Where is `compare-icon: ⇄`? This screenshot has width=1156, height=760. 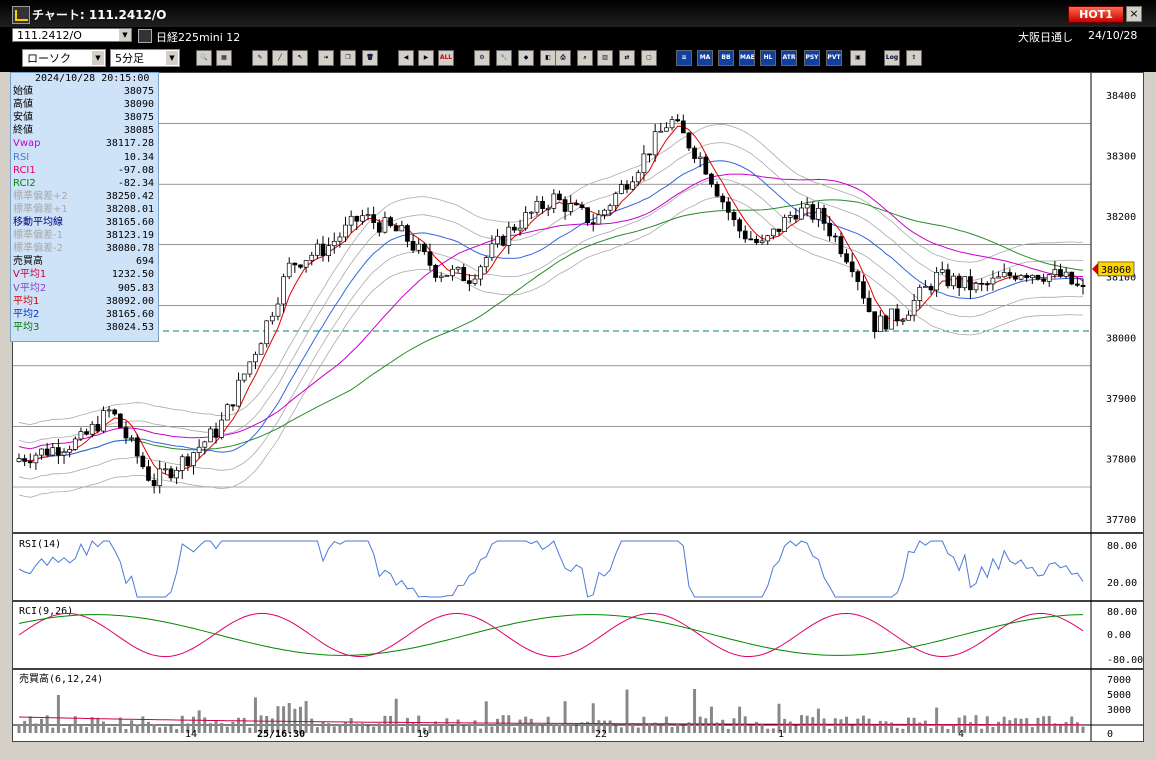
compare-icon: ⇄ is located at coordinates (627, 58).